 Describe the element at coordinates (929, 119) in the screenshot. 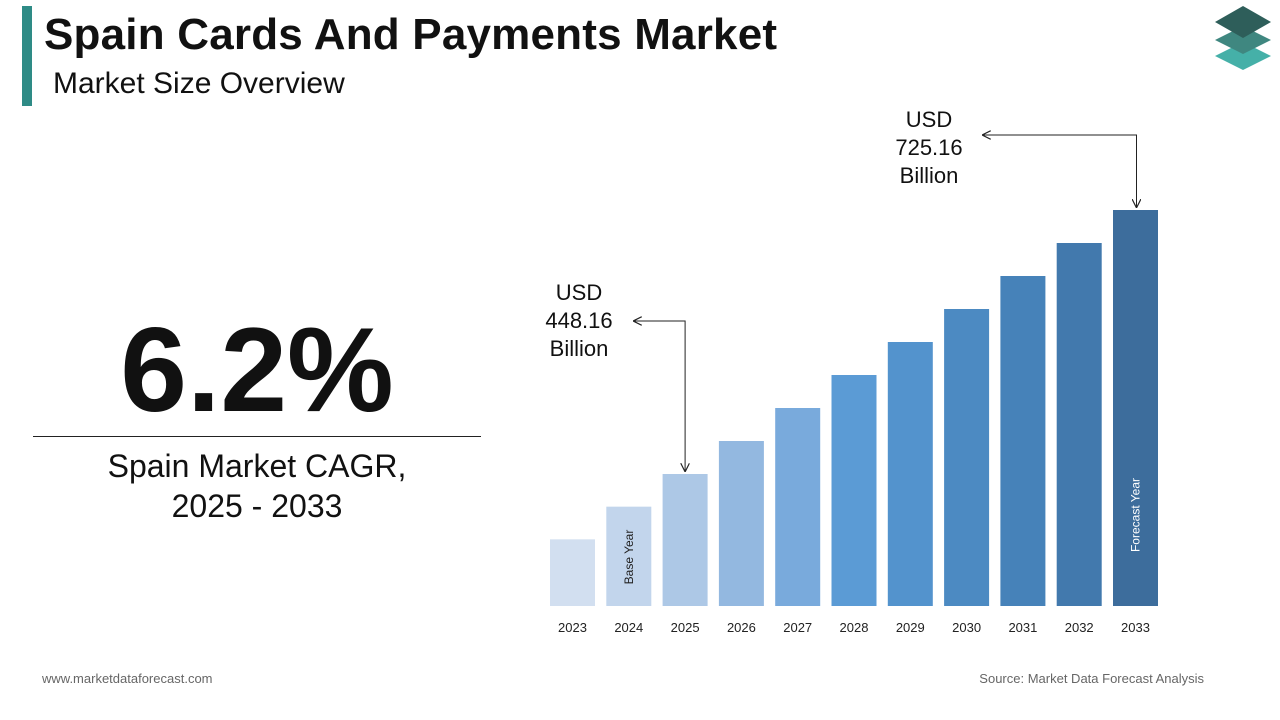

I see `annotation-2033-line1: USD` at that location.